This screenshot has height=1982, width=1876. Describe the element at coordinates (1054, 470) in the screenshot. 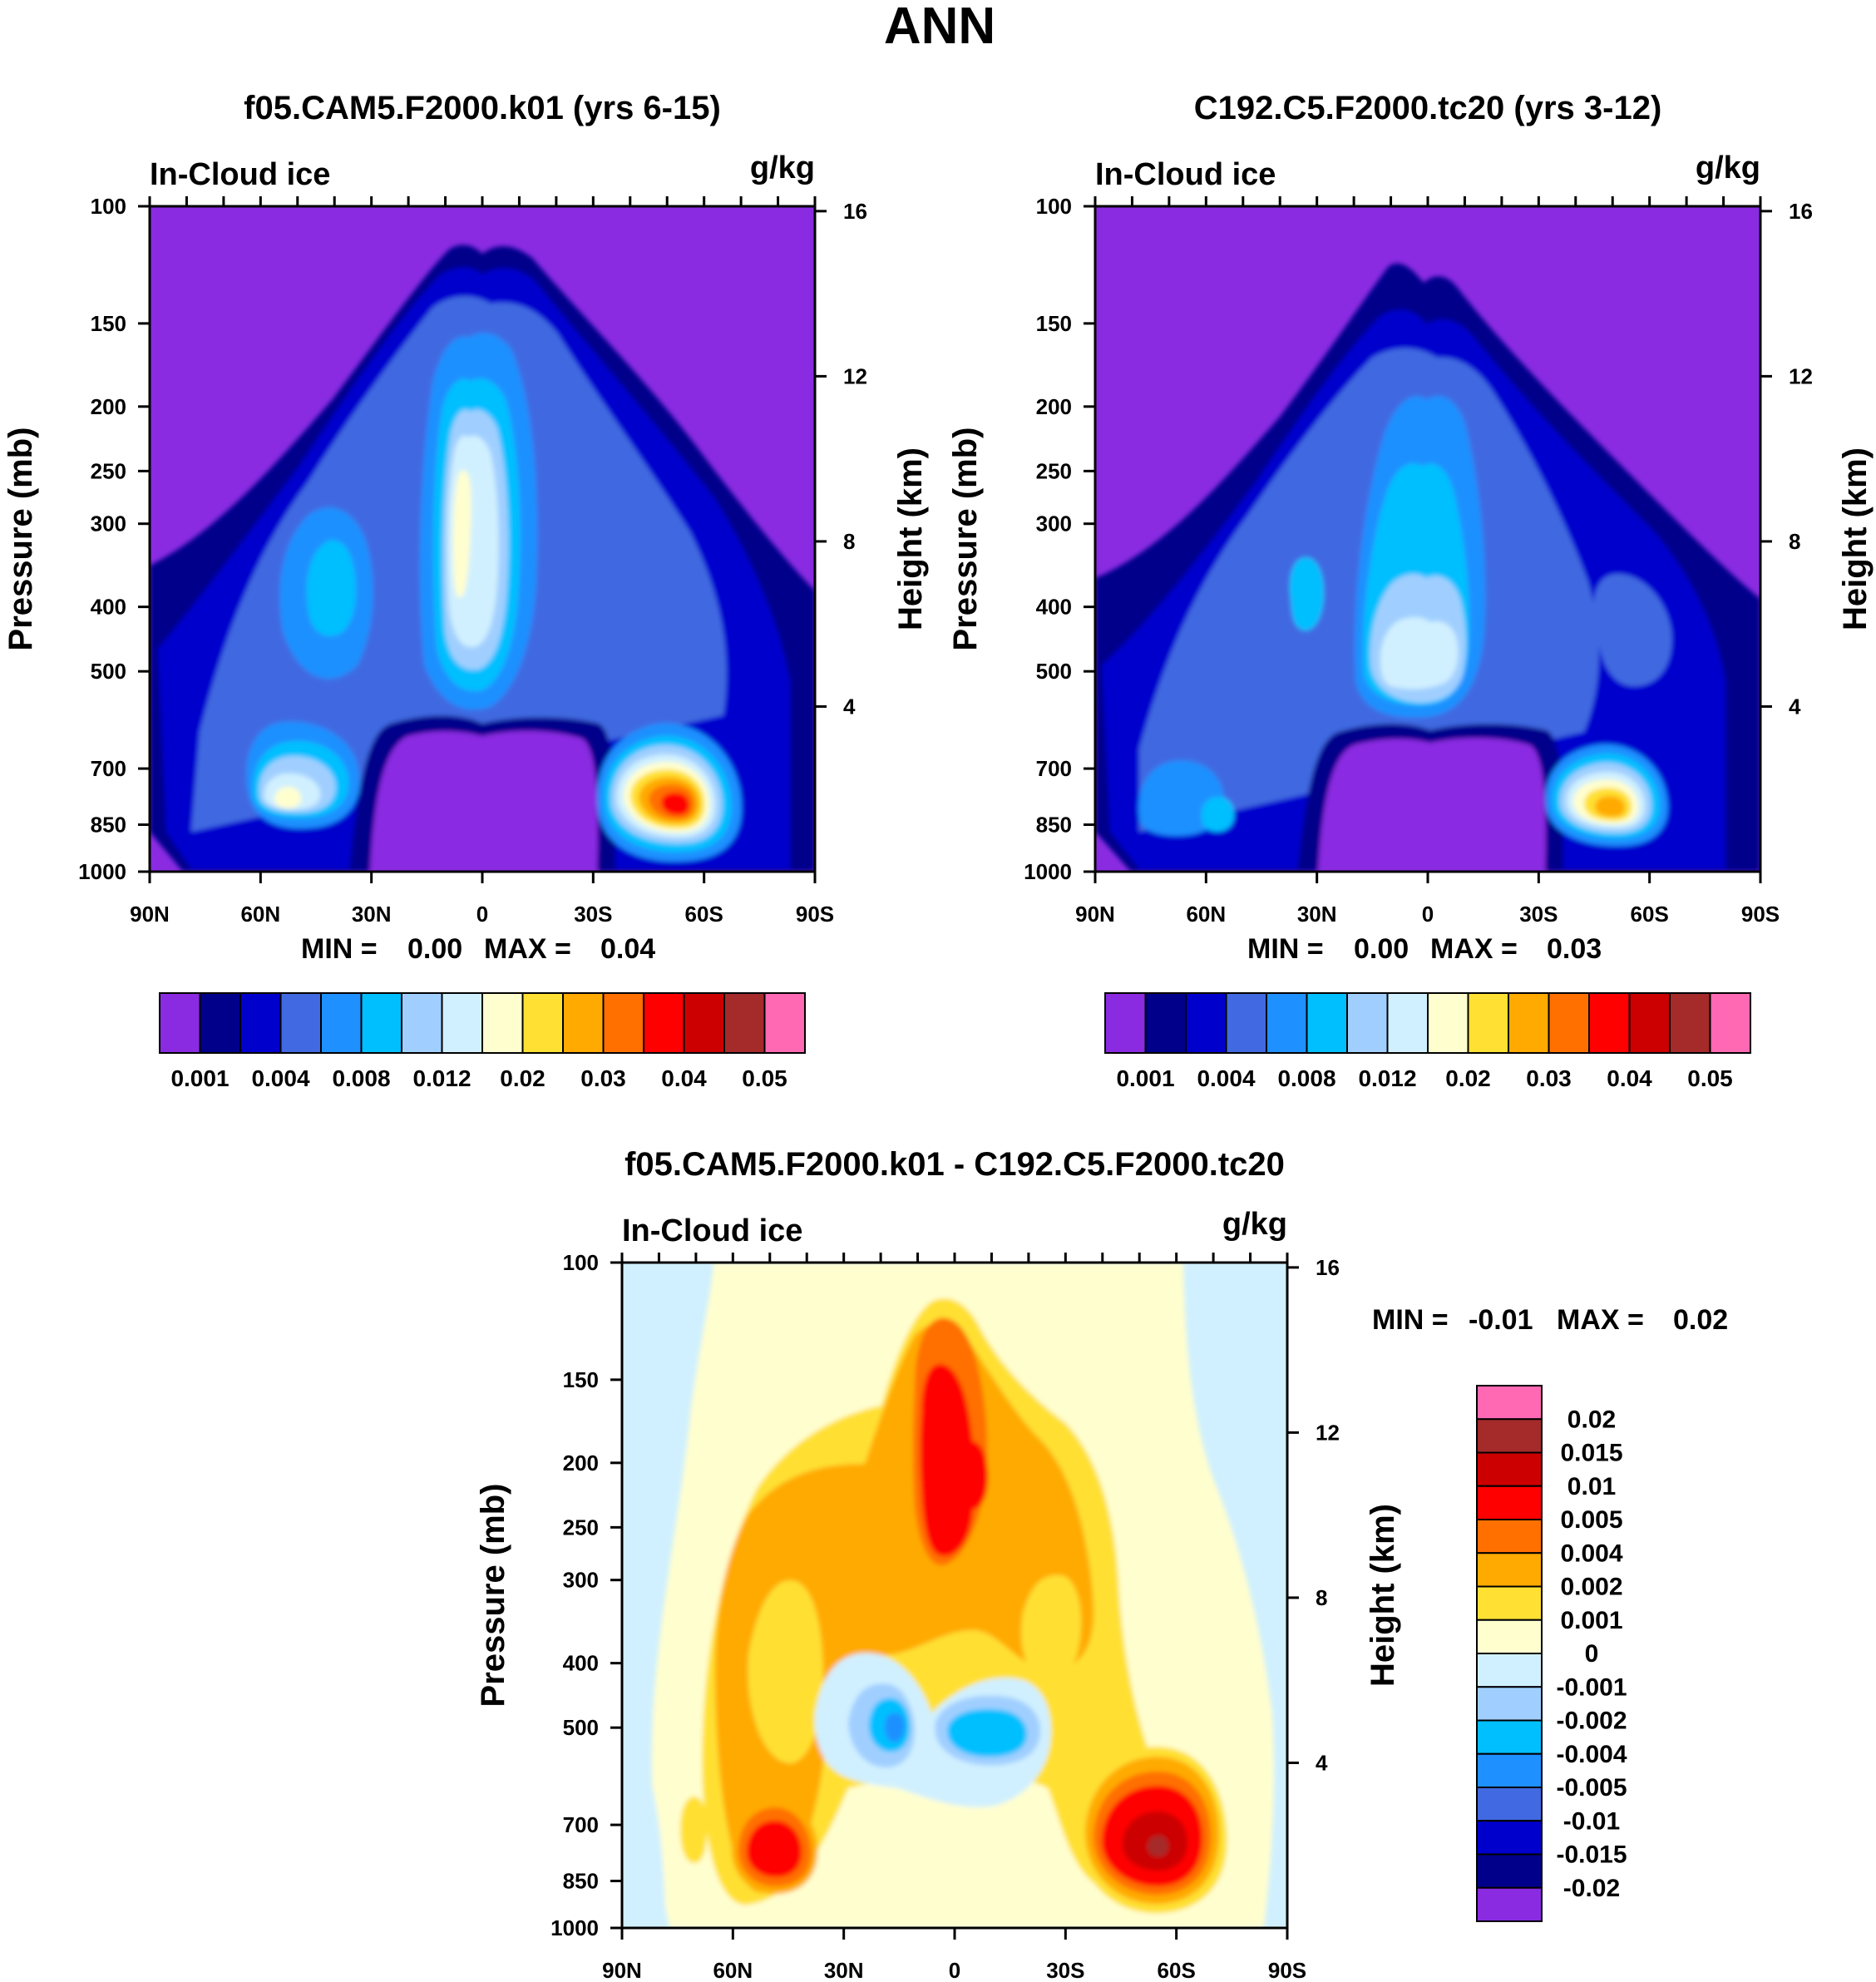

I see `pressure-tick-label: 250` at that location.